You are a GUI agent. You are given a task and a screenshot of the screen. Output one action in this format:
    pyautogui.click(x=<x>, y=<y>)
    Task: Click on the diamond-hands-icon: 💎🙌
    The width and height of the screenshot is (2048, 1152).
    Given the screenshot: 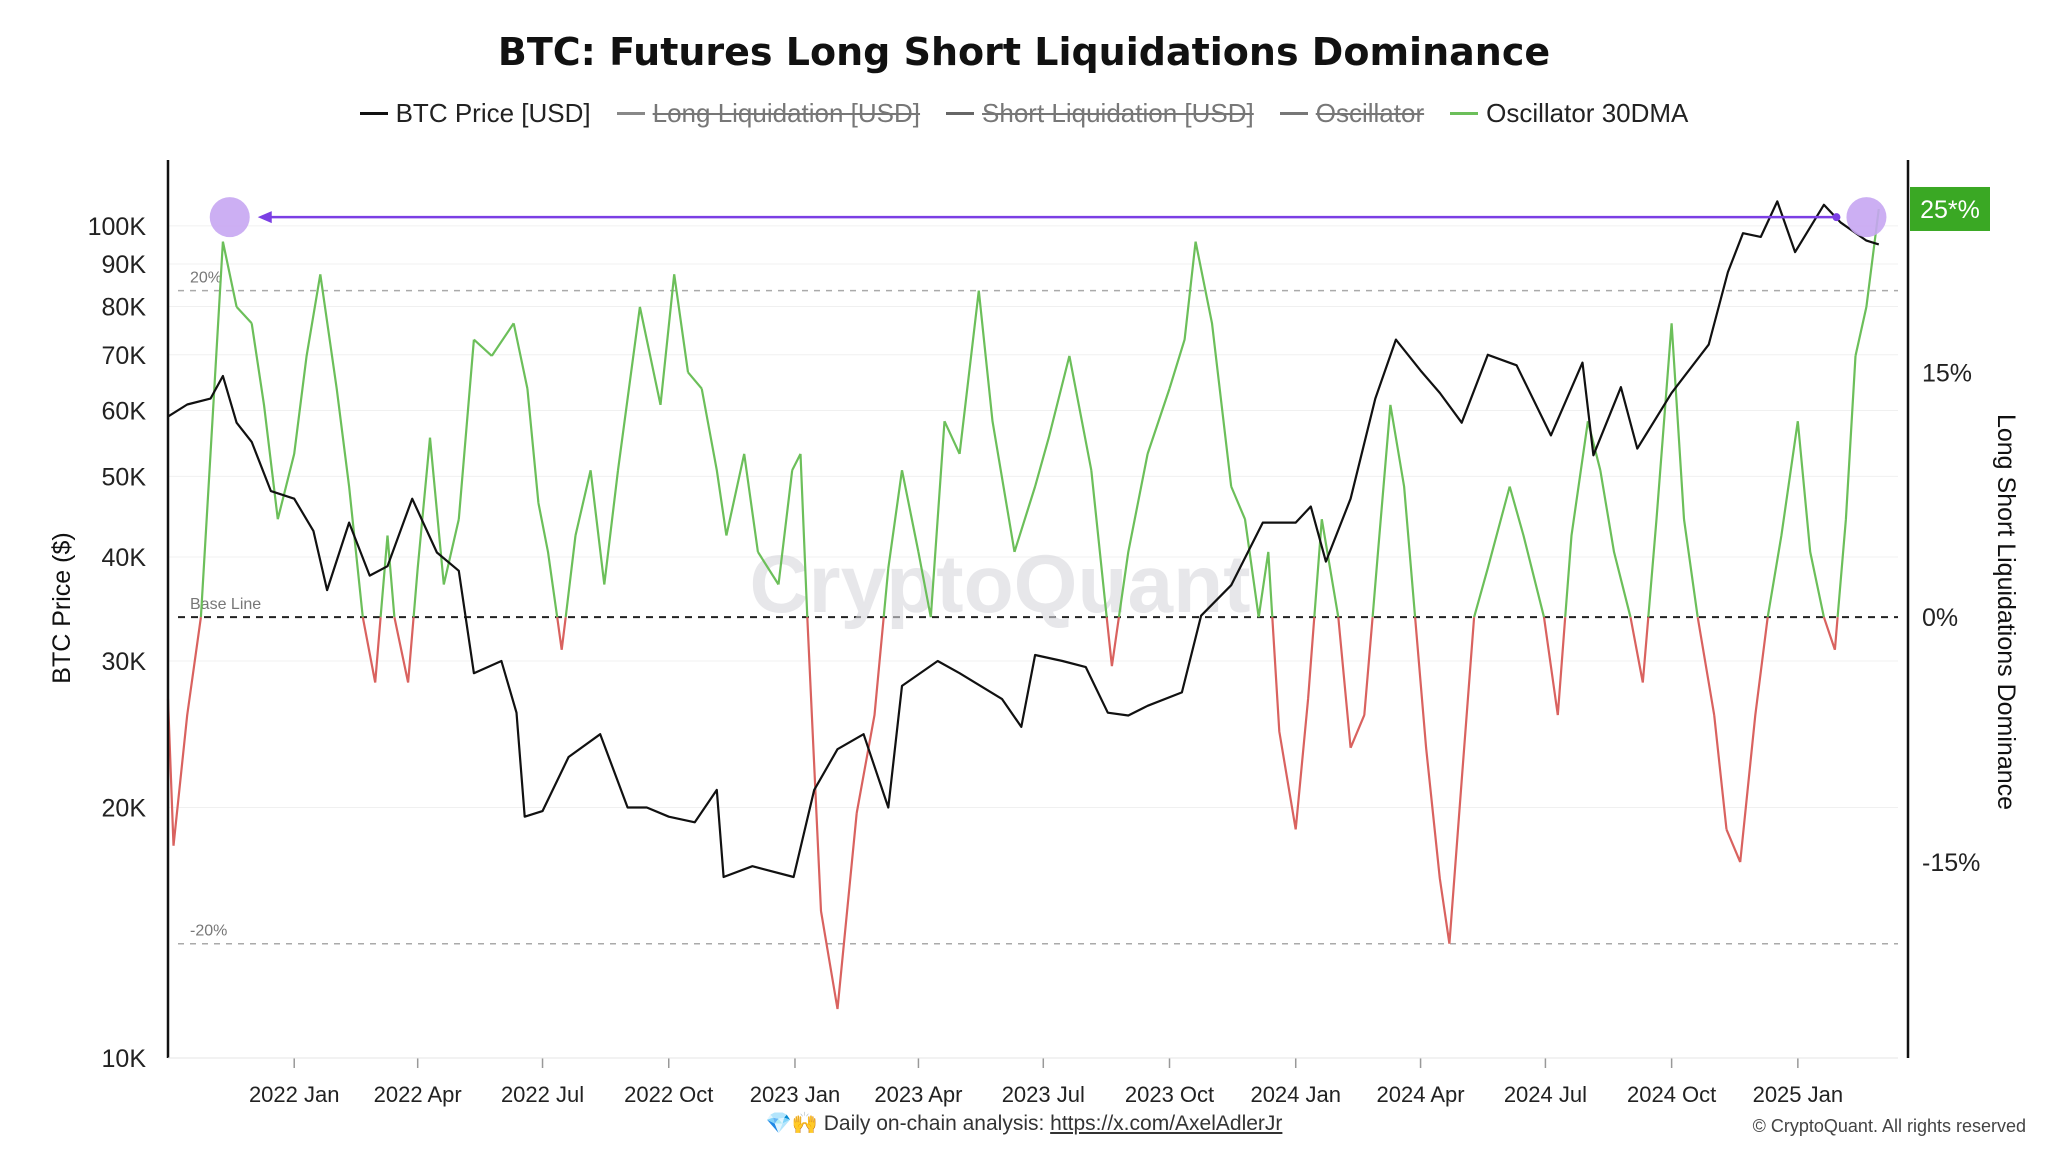 What is the action you would take?
    pyautogui.click(x=791, y=1123)
    